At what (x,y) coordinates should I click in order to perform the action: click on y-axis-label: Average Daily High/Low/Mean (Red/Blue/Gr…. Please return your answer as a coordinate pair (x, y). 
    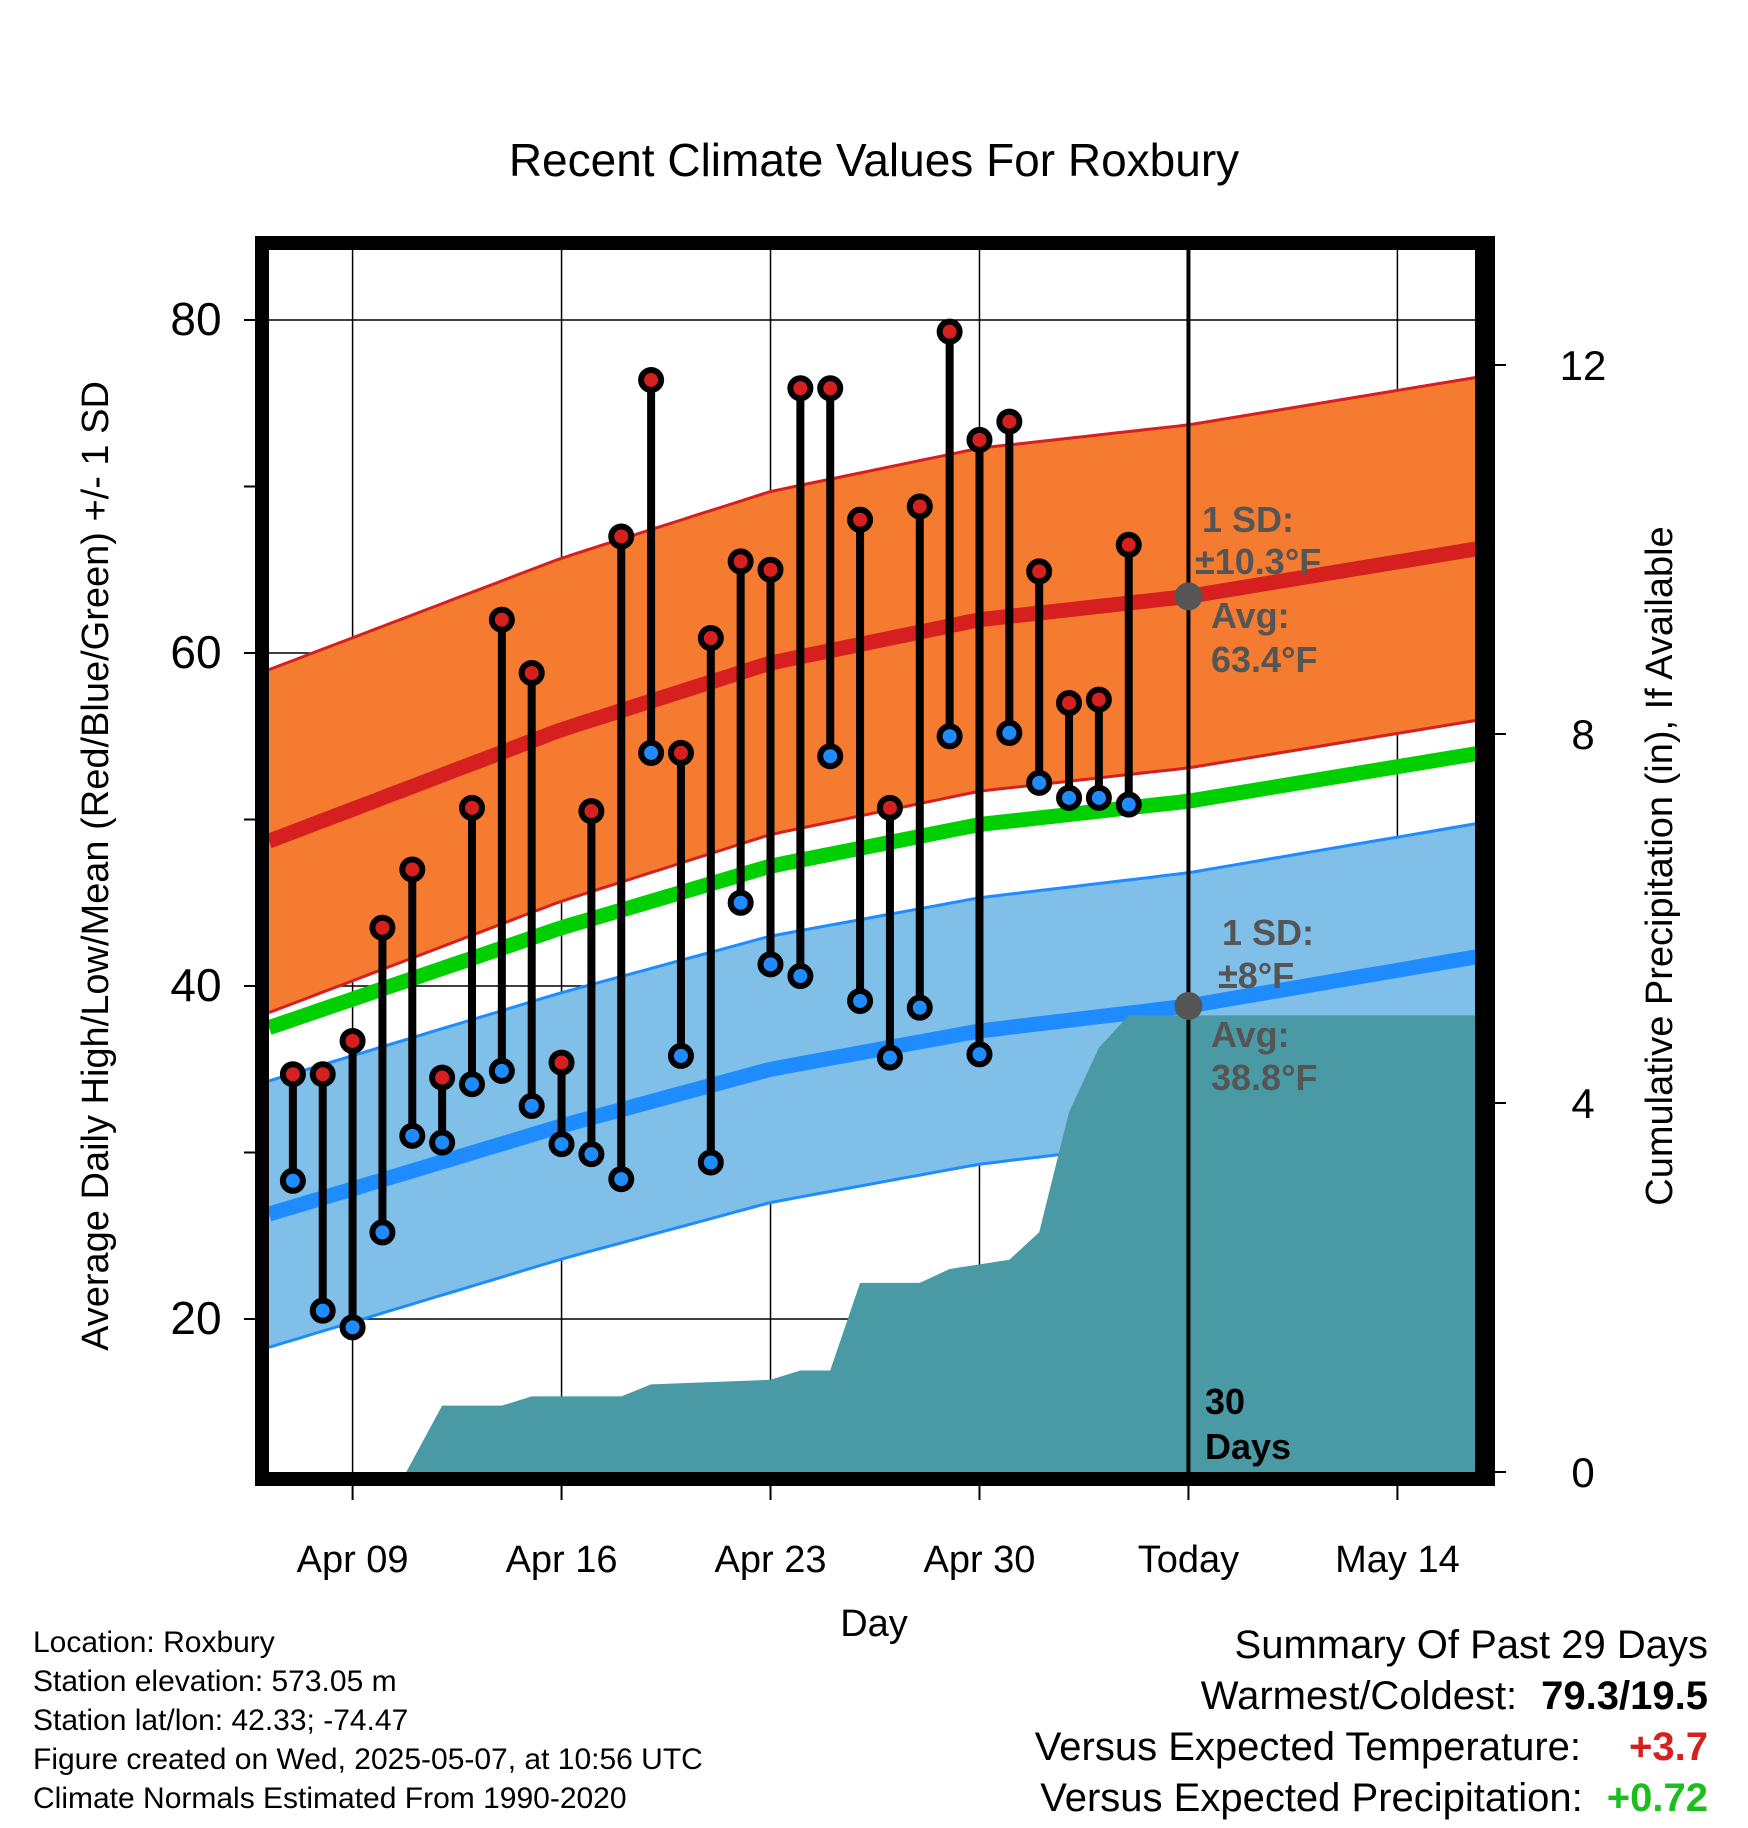
    Looking at the image, I should click on (96, 866).